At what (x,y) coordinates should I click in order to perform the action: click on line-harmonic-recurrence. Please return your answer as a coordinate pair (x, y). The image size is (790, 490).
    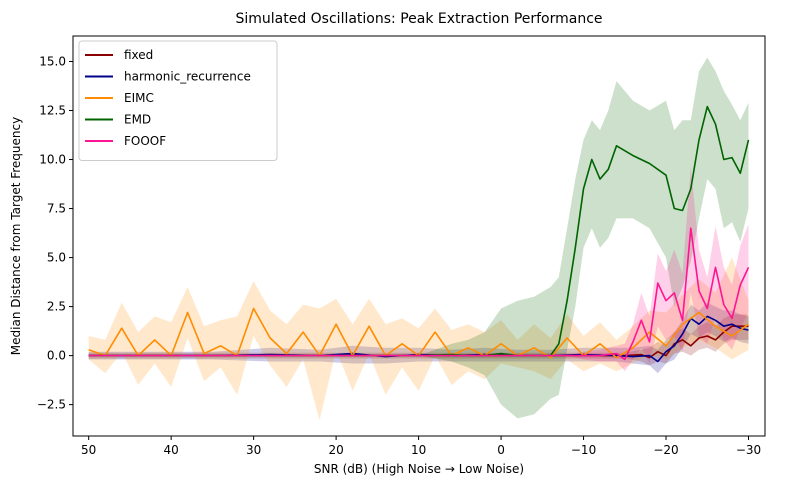
    Looking at the image, I should click on (418, 339).